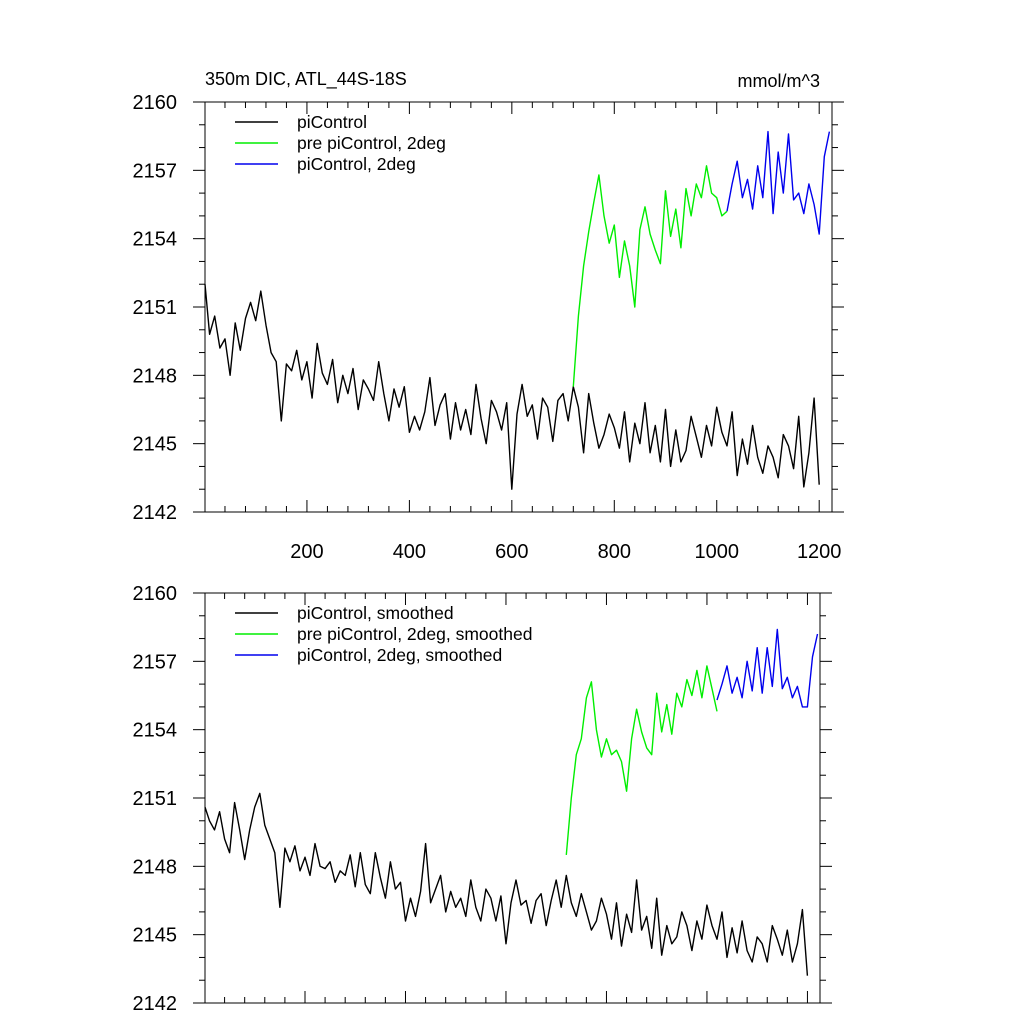 The width and height of the screenshot is (1024, 1024). What do you see at coordinates (375, 613) in the screenshot?
I see `legend-label: piControl, smoothed` at bounding box center [375, 613].